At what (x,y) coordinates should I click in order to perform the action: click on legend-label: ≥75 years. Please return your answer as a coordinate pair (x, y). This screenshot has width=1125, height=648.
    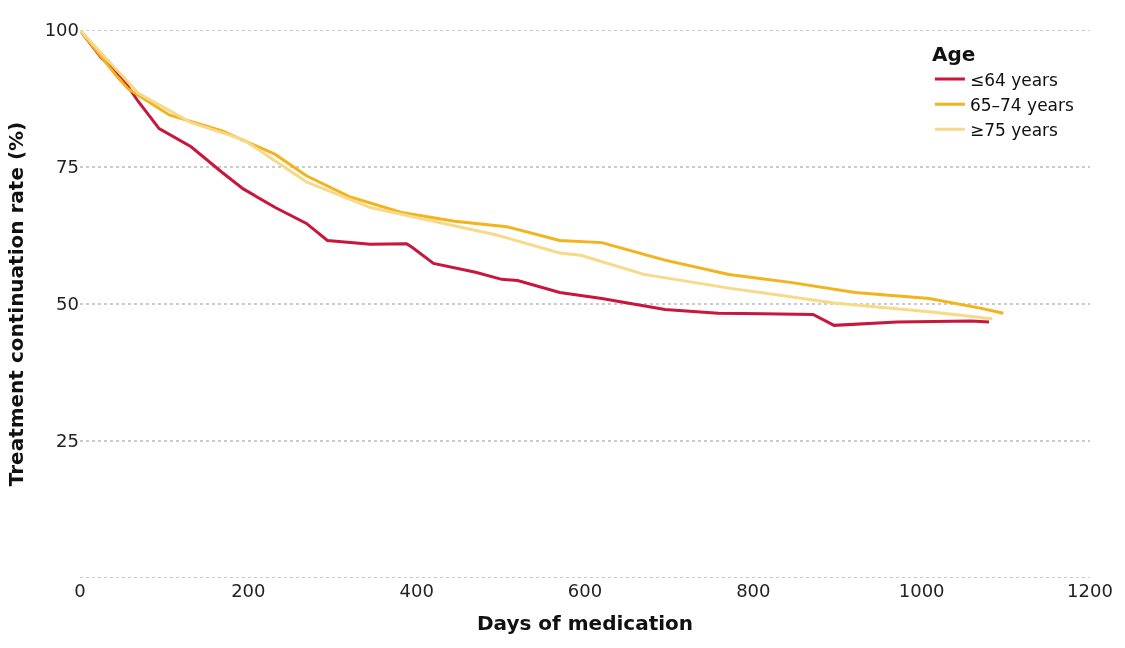
    Looking at the image, I should click on (1014, 129).